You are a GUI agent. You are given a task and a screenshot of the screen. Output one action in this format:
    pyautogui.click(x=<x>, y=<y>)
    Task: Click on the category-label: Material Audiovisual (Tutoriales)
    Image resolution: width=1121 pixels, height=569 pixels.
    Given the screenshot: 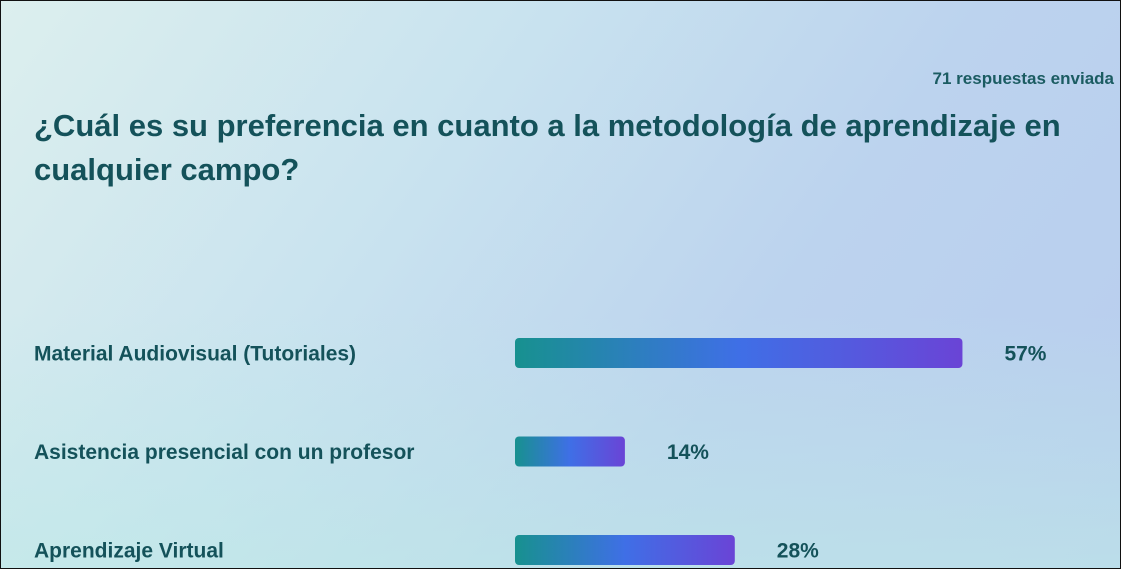 What is the action you would take?
    pyautogui.click(x=195, y=354)
    